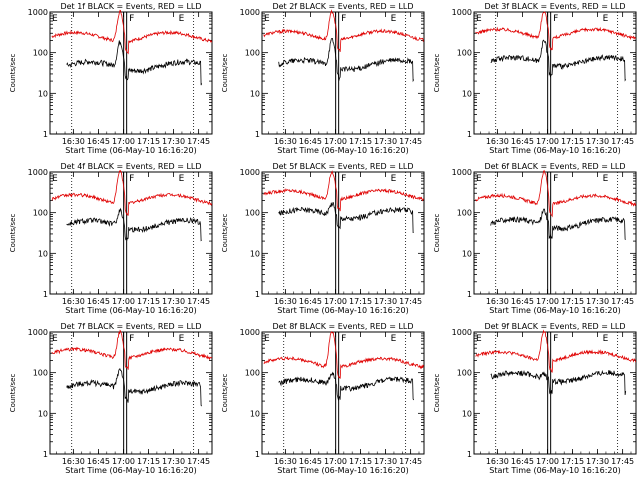 Image resolution: width=640 pixels, height=480 pixels. What do you see at coordinates (554, 6) in the screenshot?
I see `panel-title: Det 3f BLACK = Events, RED = LLD` at bounding box center [554, 6].